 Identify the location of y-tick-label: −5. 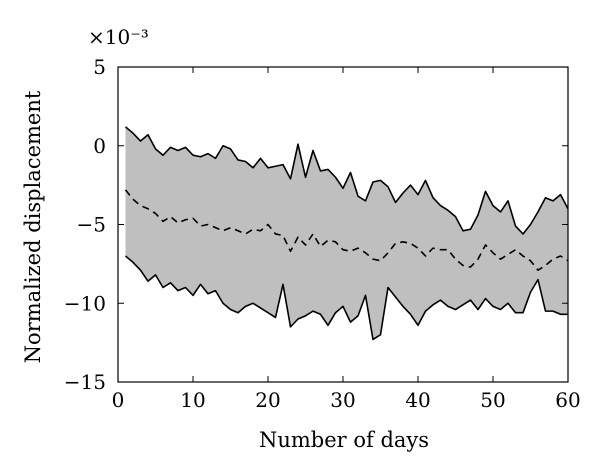
(91, 225).